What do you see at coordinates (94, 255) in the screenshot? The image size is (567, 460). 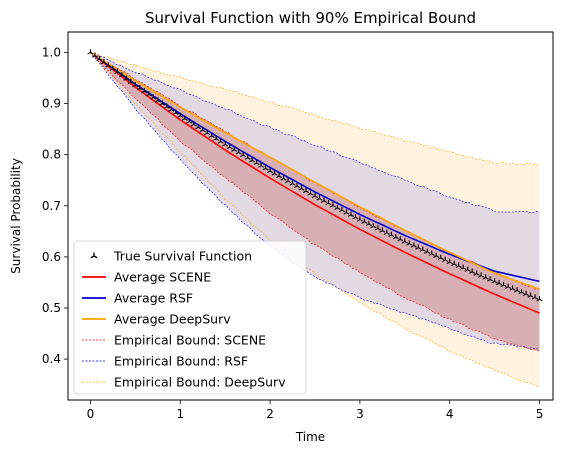 I see `legend-swatch-true-survival` at bounding box center [94, 255].